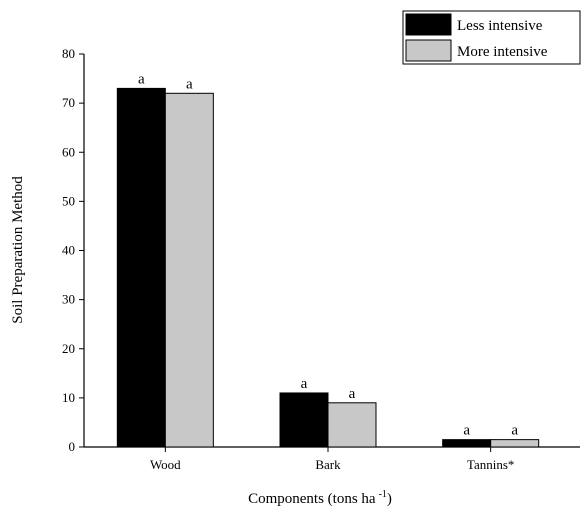  I want to click on x-axis-ticks: Wood Bark Tannins*, so click(332, 459).